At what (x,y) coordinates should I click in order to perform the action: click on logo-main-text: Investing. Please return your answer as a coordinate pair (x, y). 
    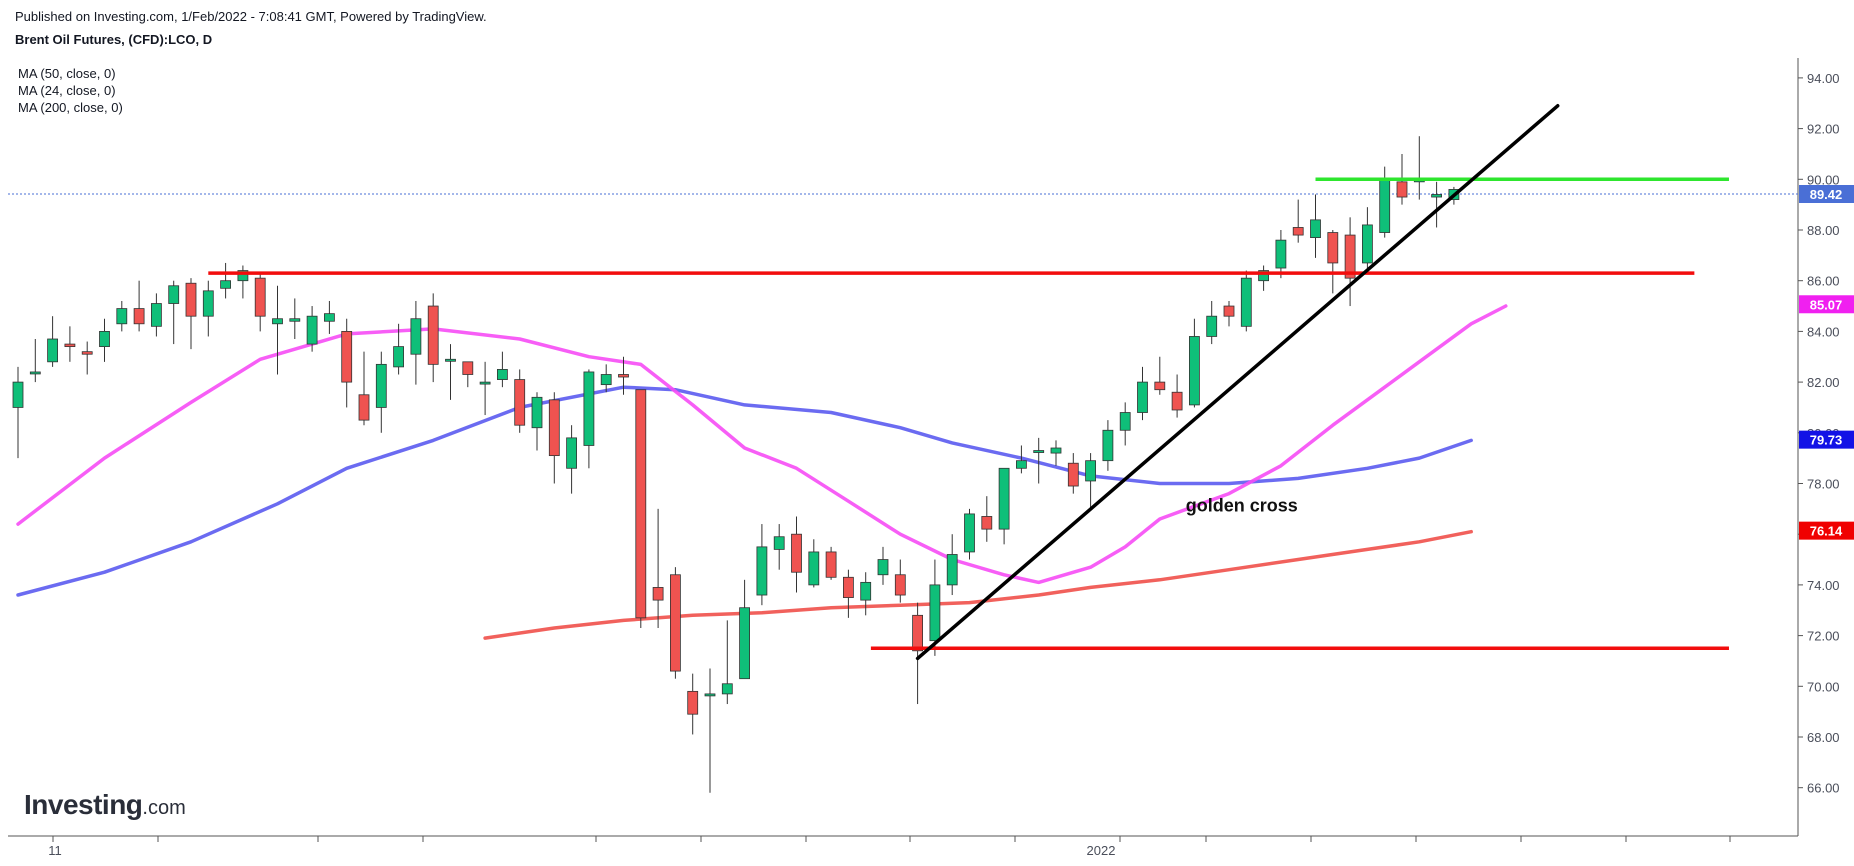
    Looking at the image, I should click on (83, 804).